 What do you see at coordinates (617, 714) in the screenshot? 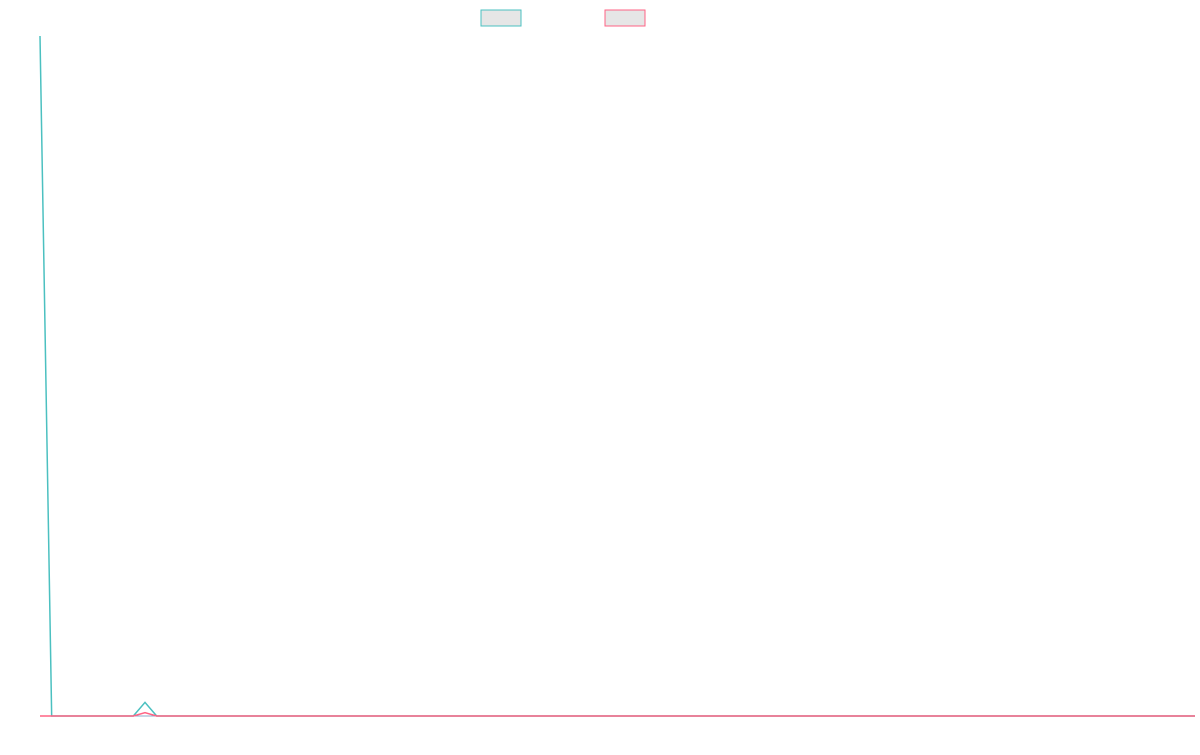
I see `series-line` at bounding box center [617, 714].